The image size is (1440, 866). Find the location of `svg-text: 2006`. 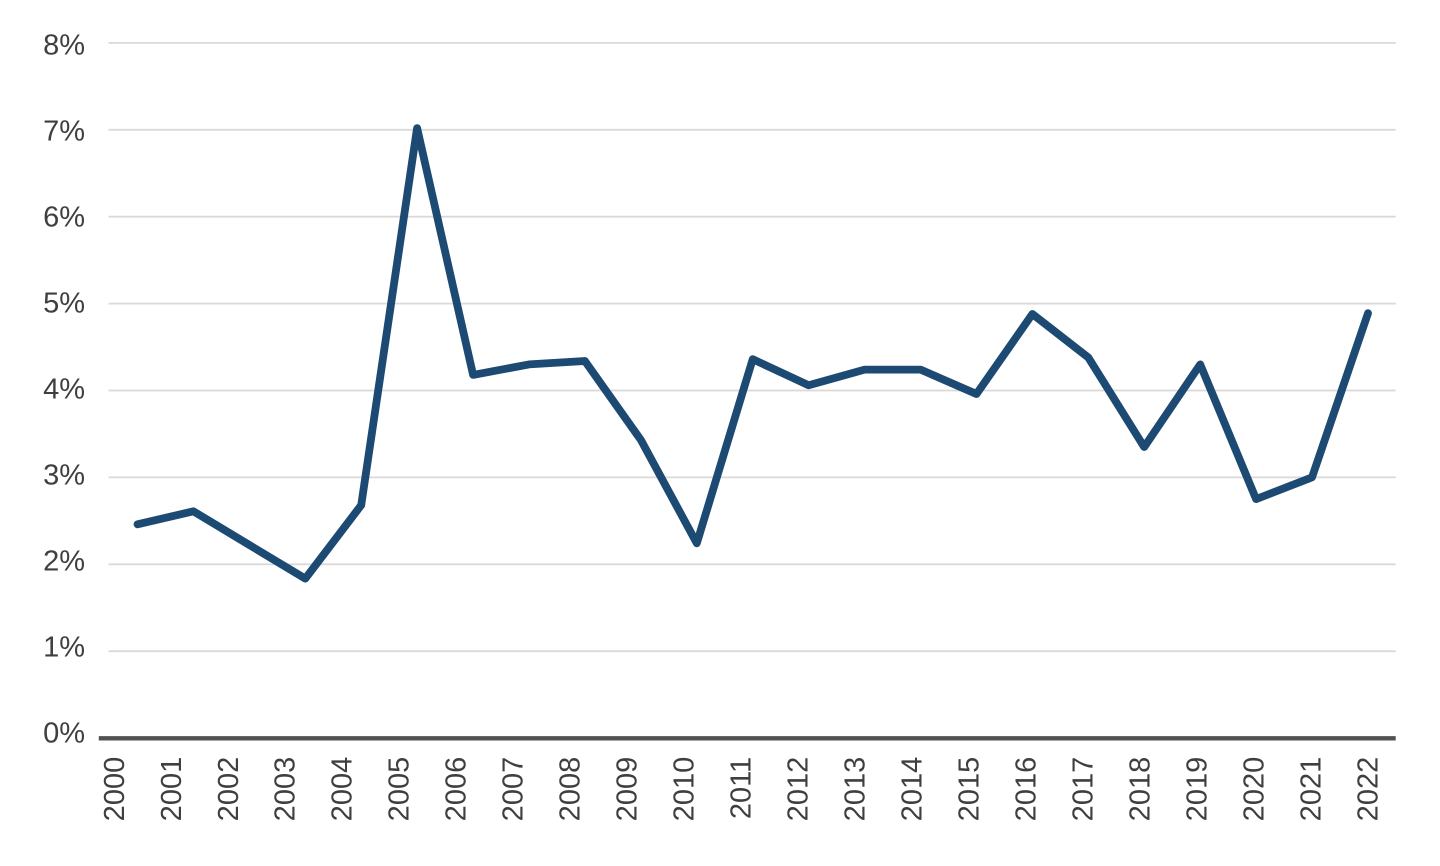

svg-text: 2006 is located at coordinates (457, 789).